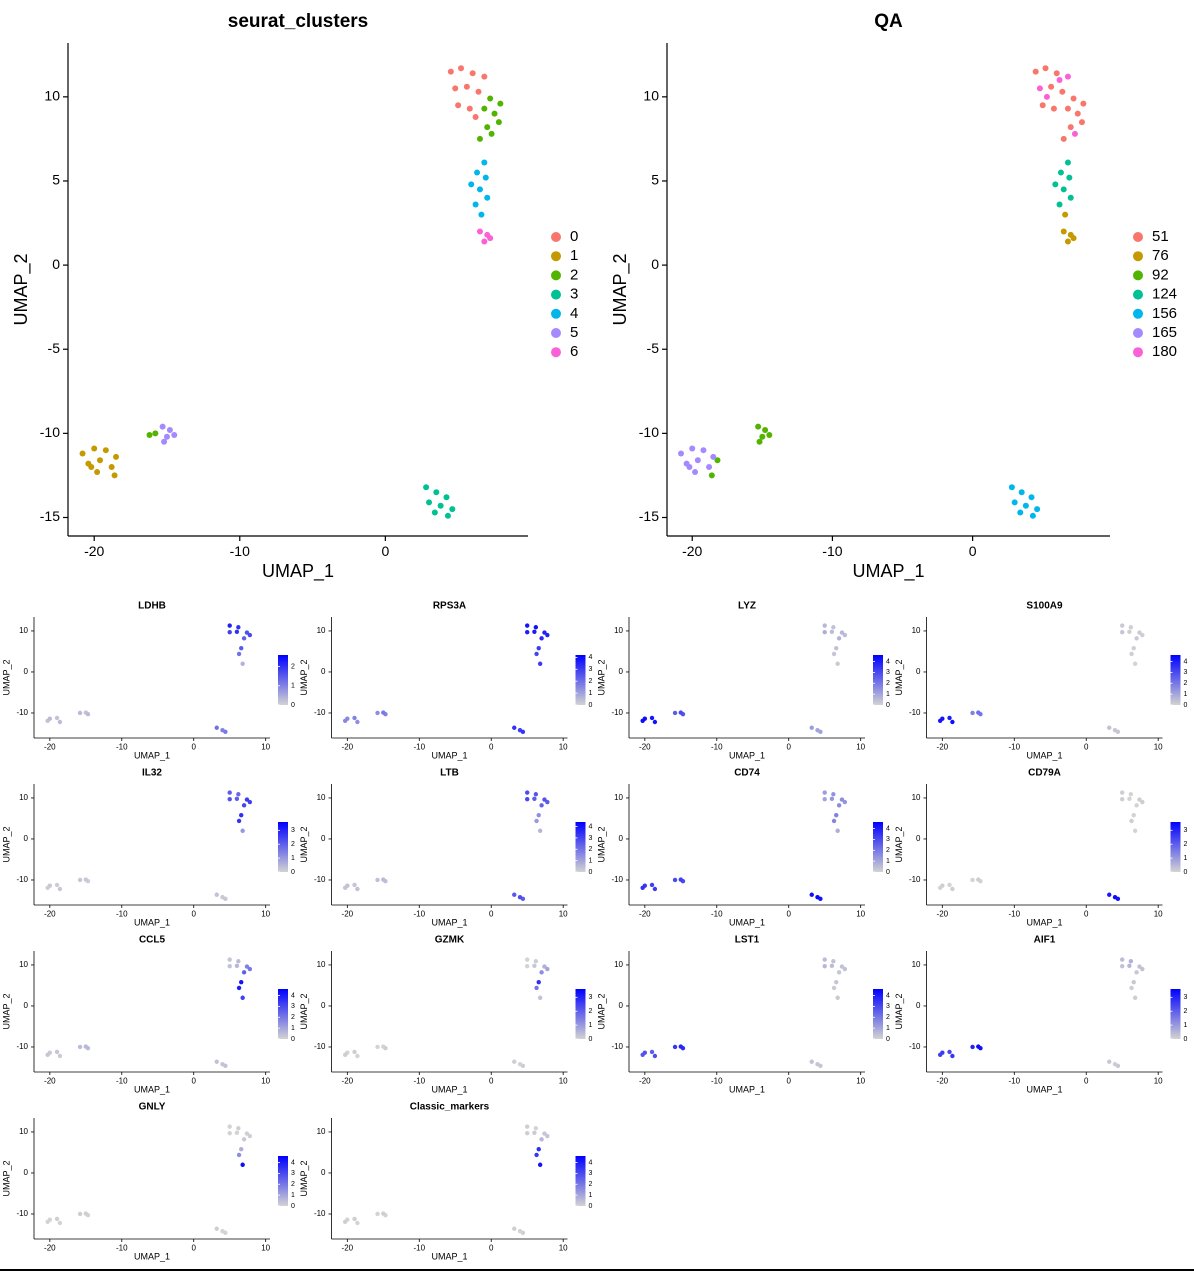 This screenshot has height=1277, width=1194. What do you see at coordinates (747, 773) in the screenshot?
I see `chart-title: CD74` at bounding box center [747, 773].